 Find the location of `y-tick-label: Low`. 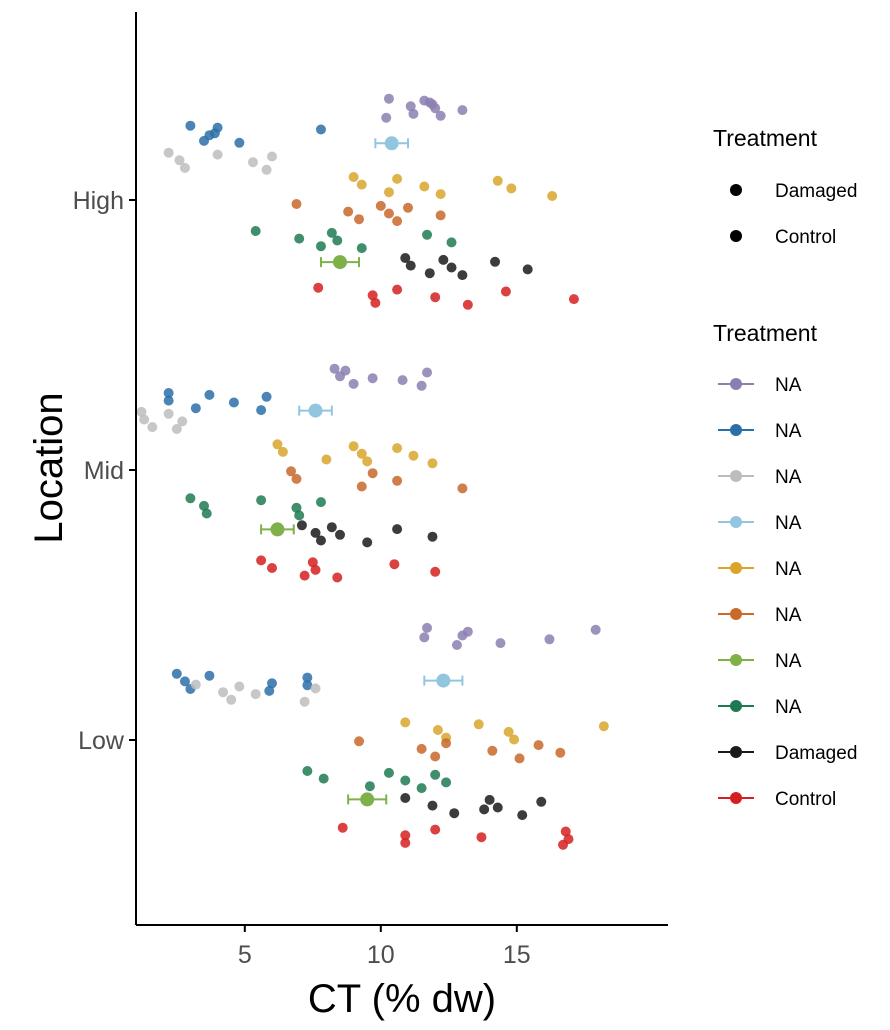

y-tick-label: Low is located at coordinates (101, 741).